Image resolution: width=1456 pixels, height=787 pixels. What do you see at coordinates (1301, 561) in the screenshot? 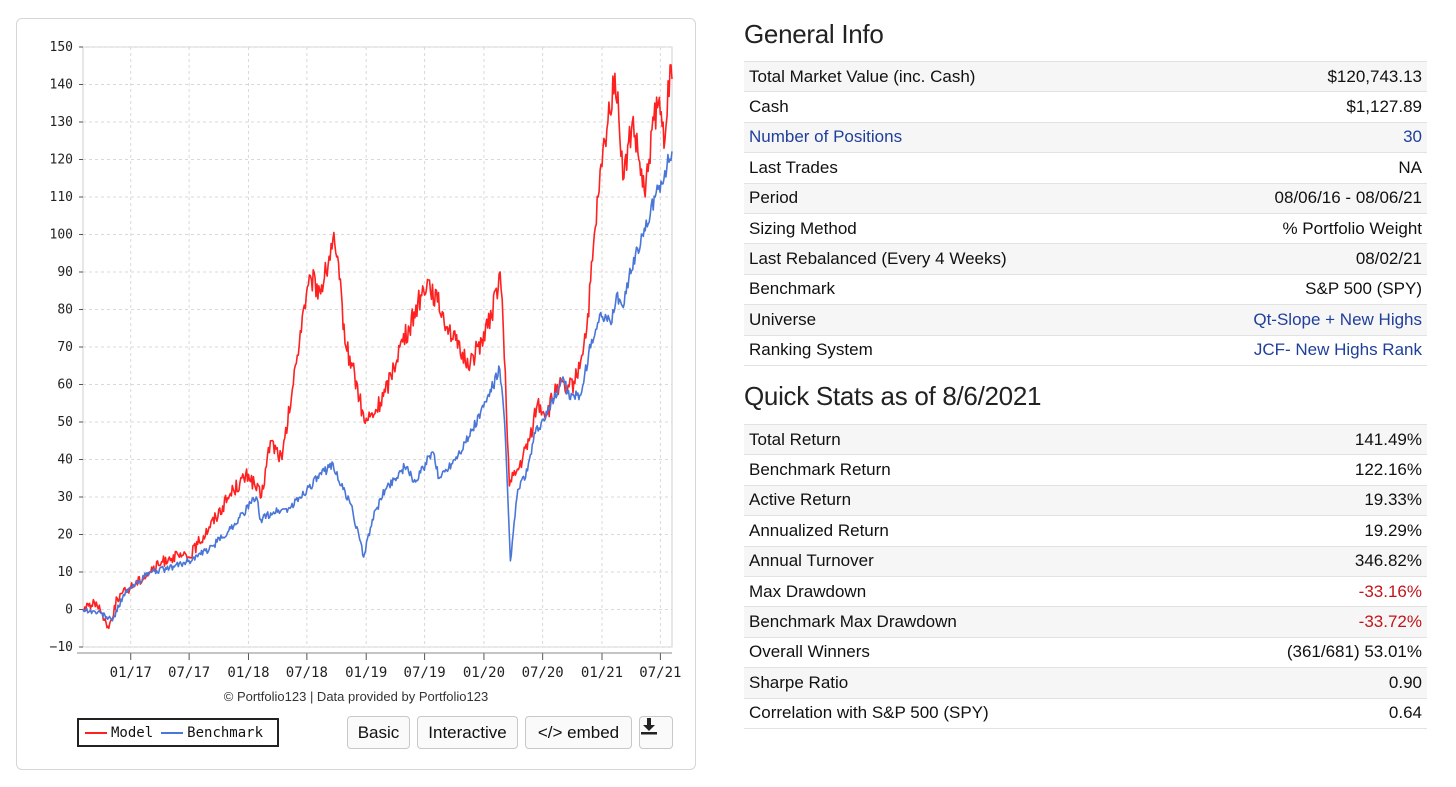
I see `row-value: 346.82%` at bounding box center [1301, 561].